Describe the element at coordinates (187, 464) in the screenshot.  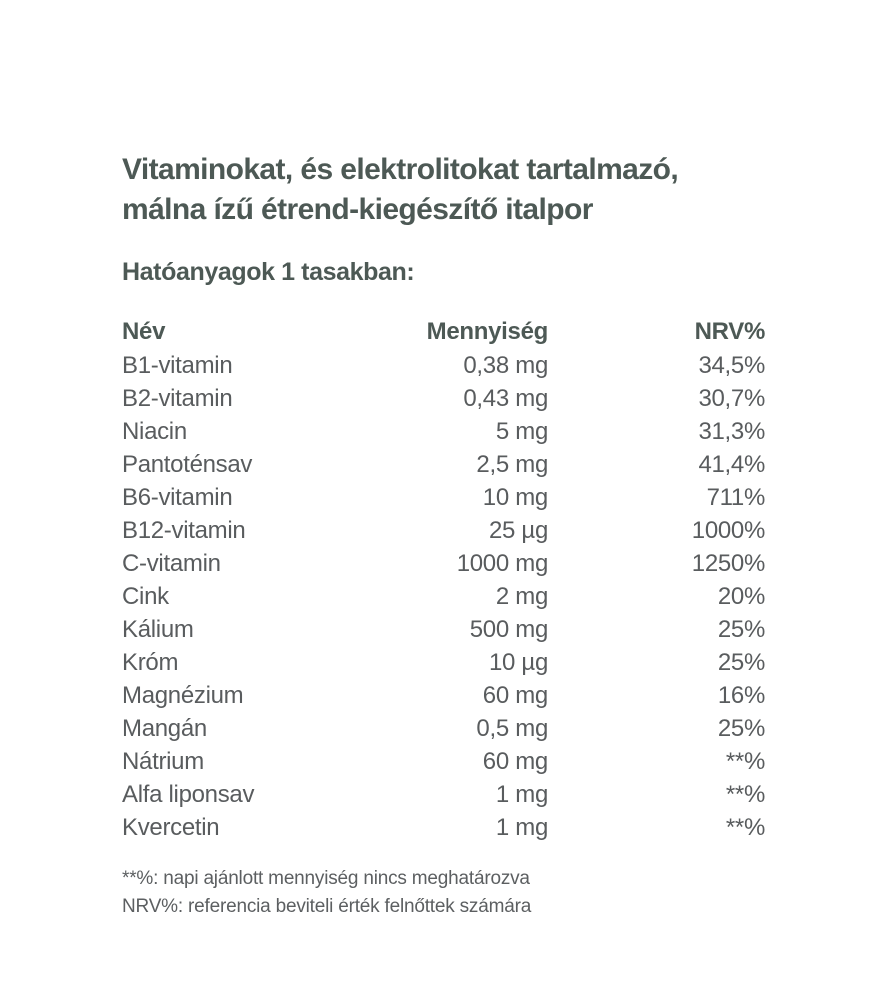
I see `ingredient-name: Pantoténsav` at that location.